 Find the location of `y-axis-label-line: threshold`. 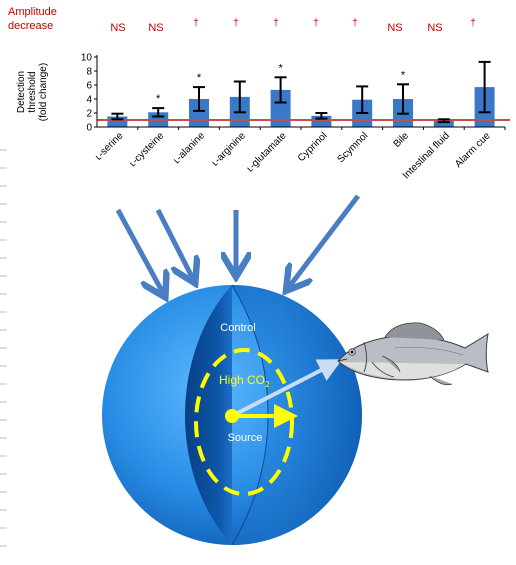

y-axis-label-line: threshold is located at coordinates (32, 91).